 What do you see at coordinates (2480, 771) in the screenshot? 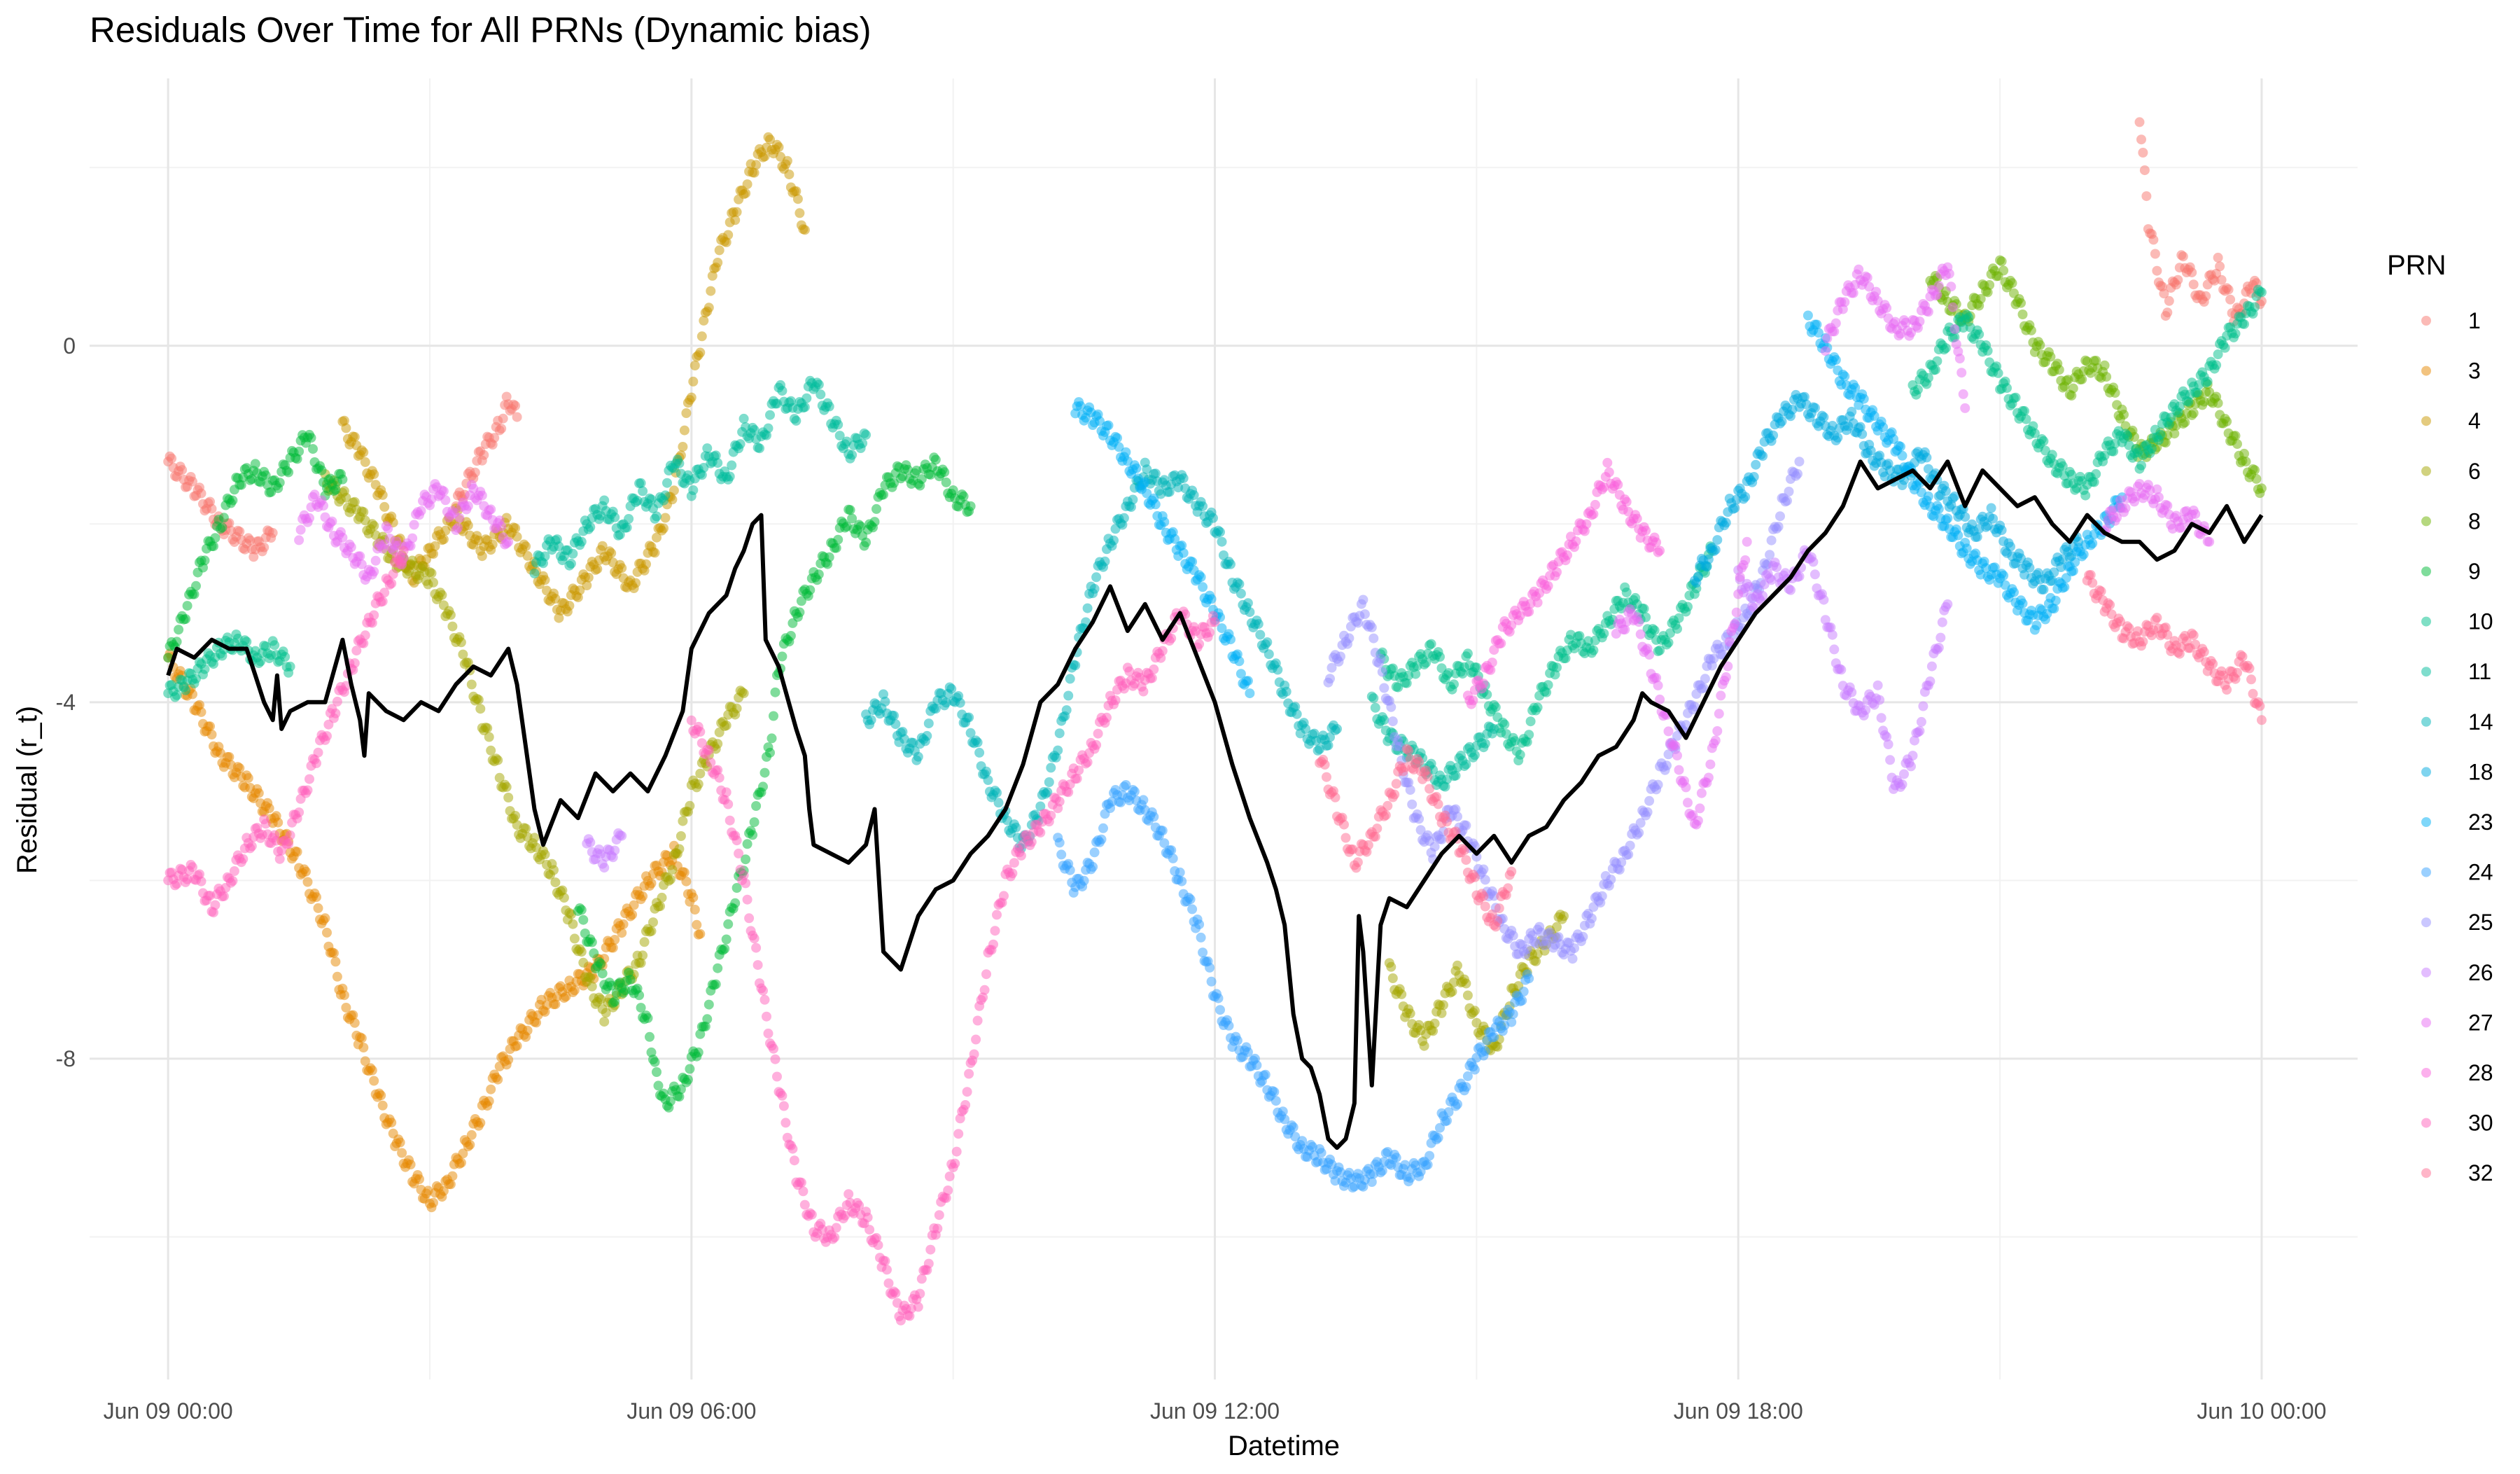
I see `legend-label: 18` at bounding box center [2480, 771].